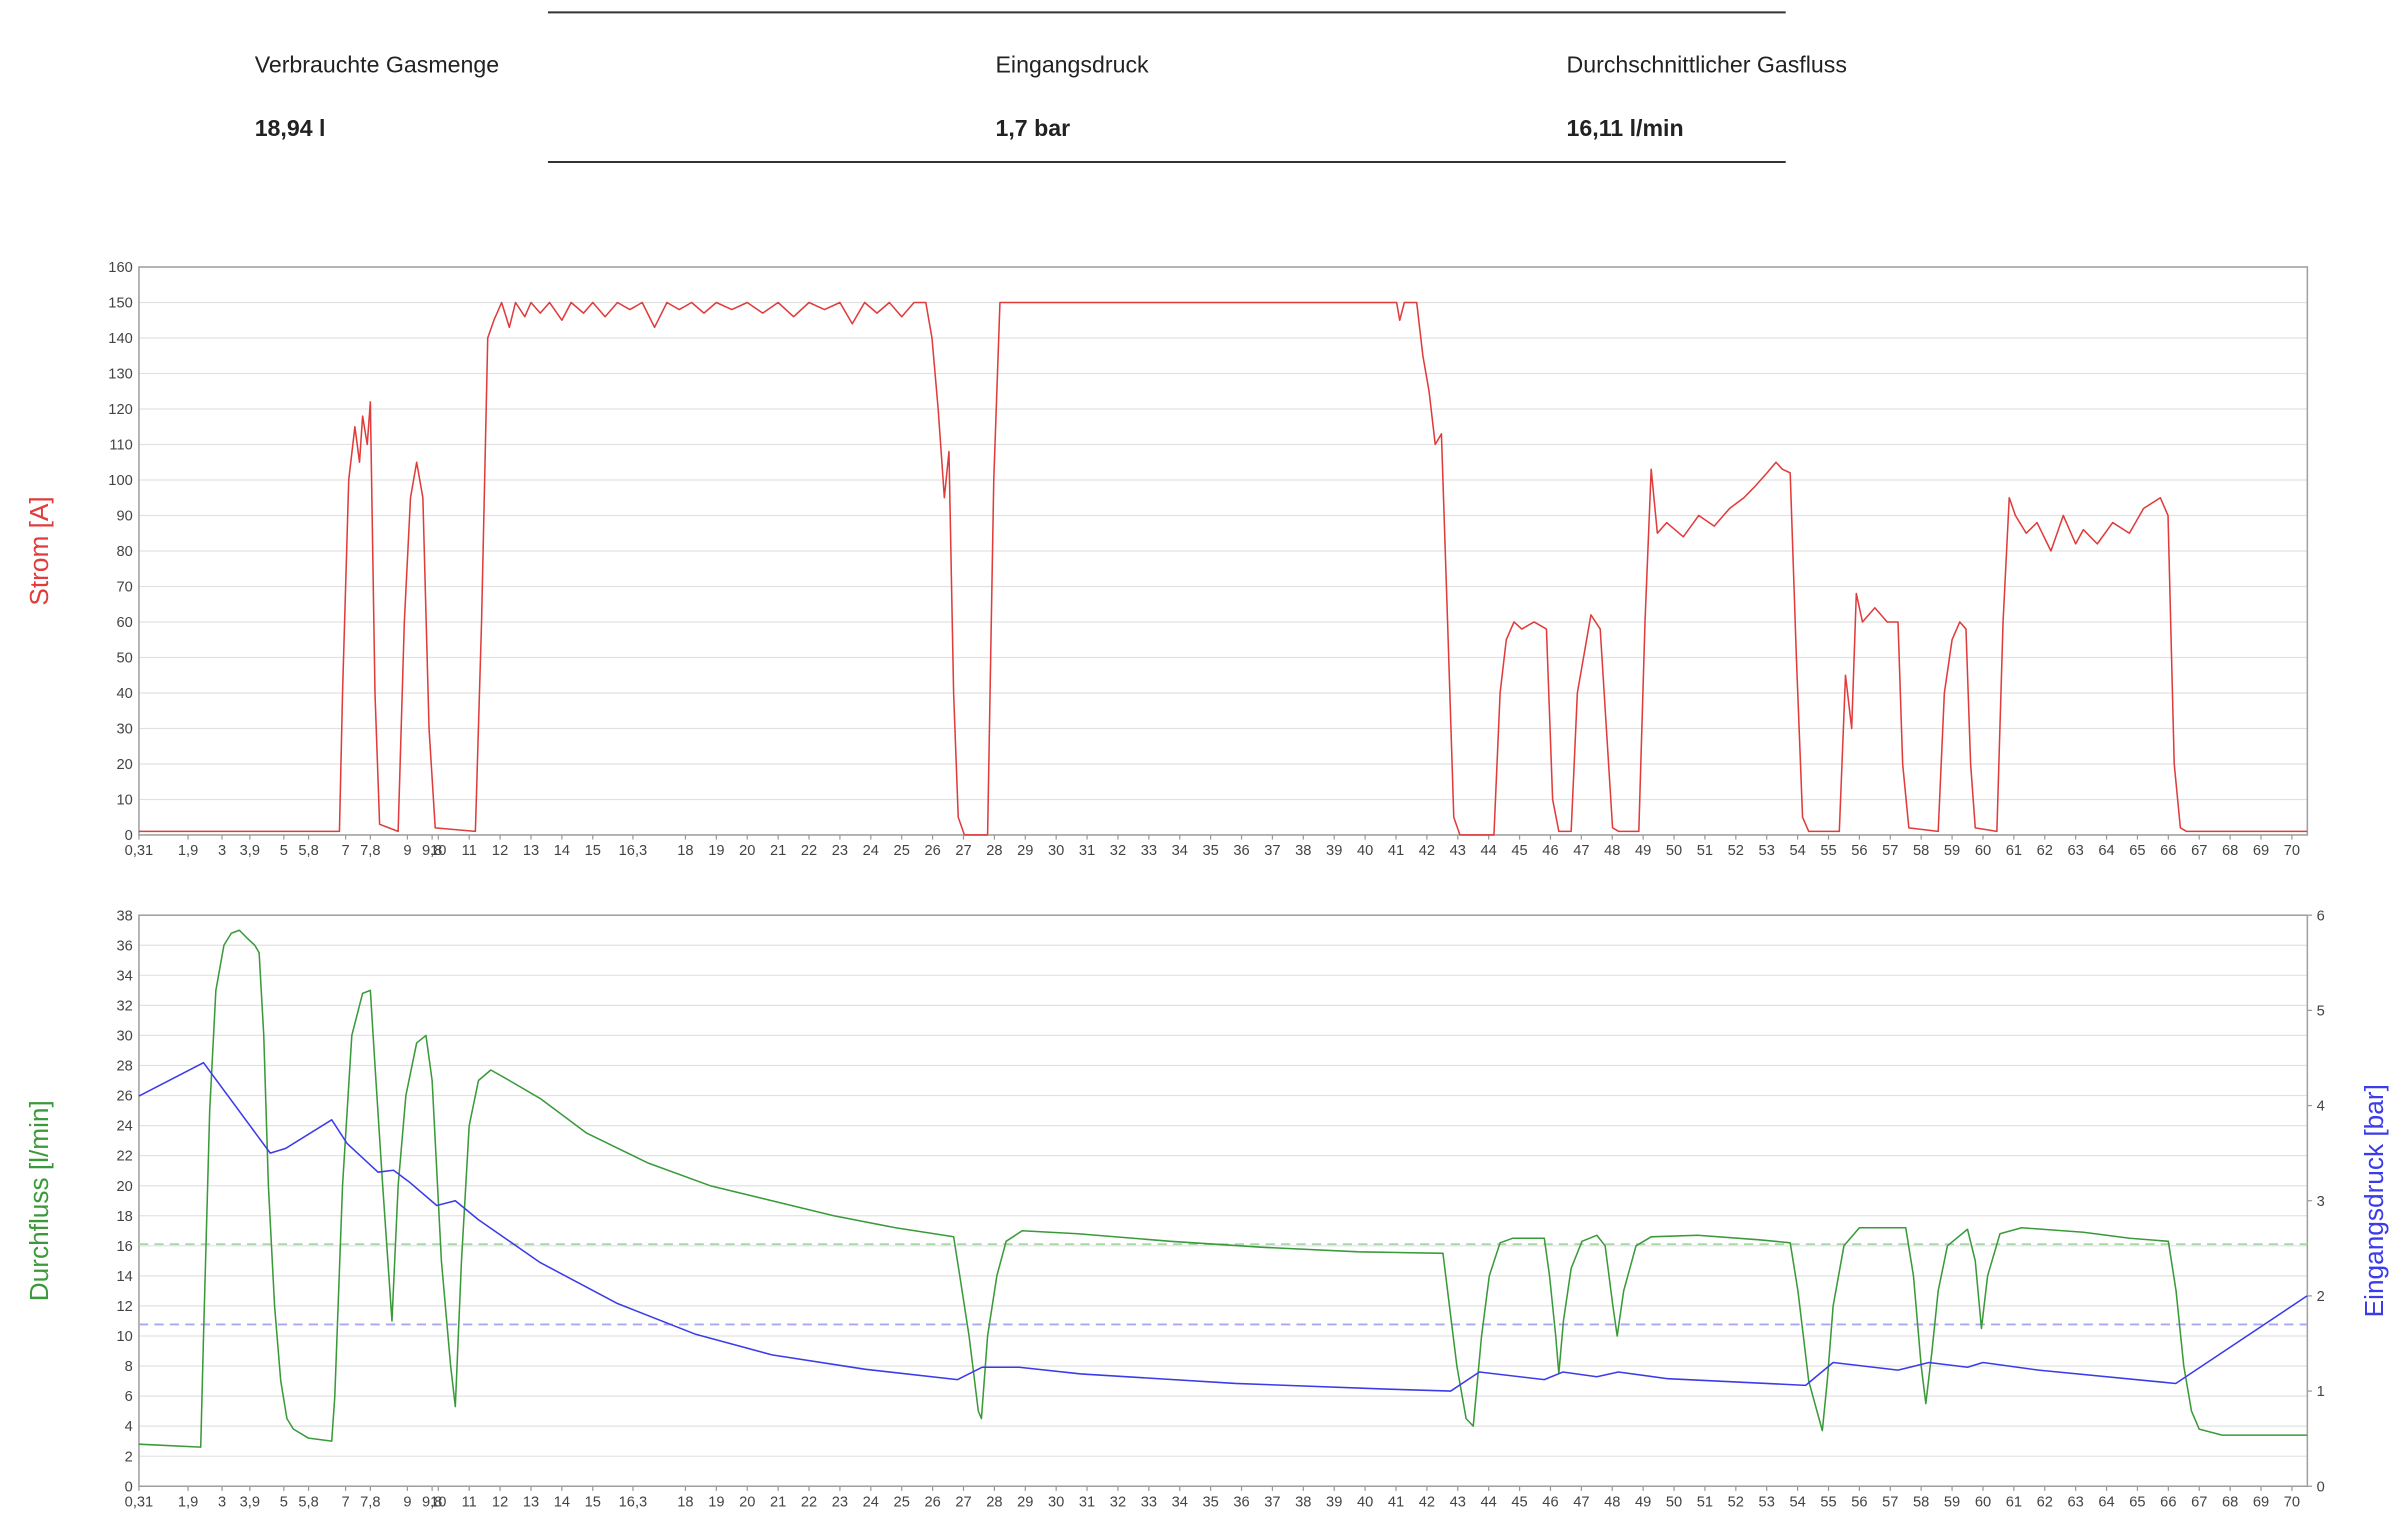 The image size is (2400, 1531). What do you see at coordinates (2230, 851) in the screenshot?
I see `x-tick-label: 68` at bounding box center [2230, 851].